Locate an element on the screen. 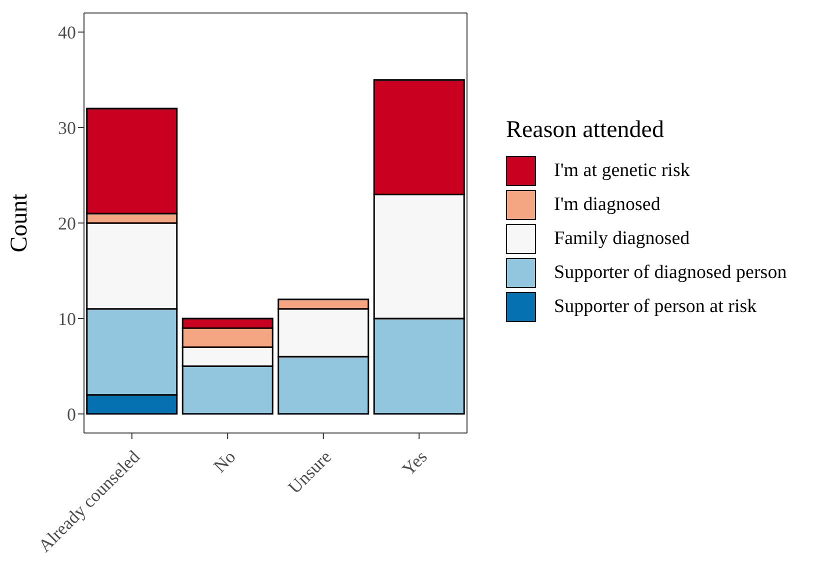  y-tick-label: 10 is located at coordinates (67, 318).